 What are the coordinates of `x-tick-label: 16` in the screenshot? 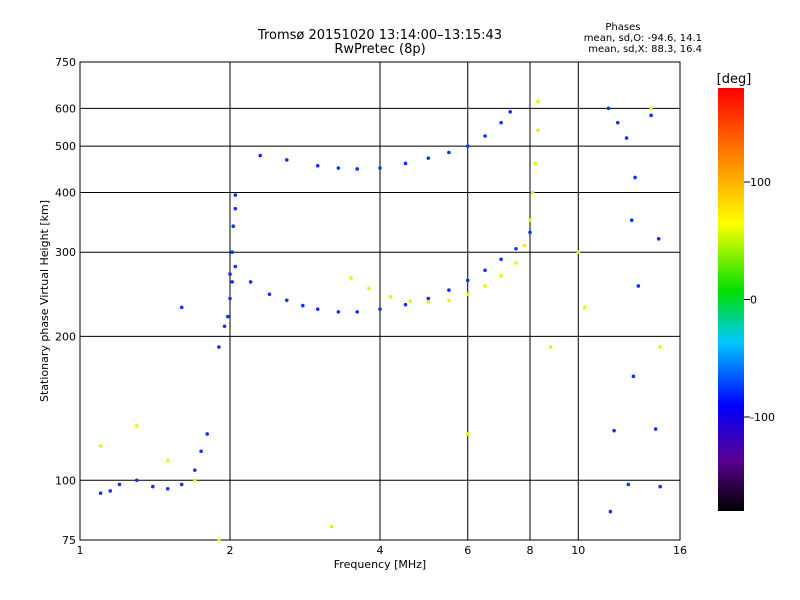 It's located at (680, 550).